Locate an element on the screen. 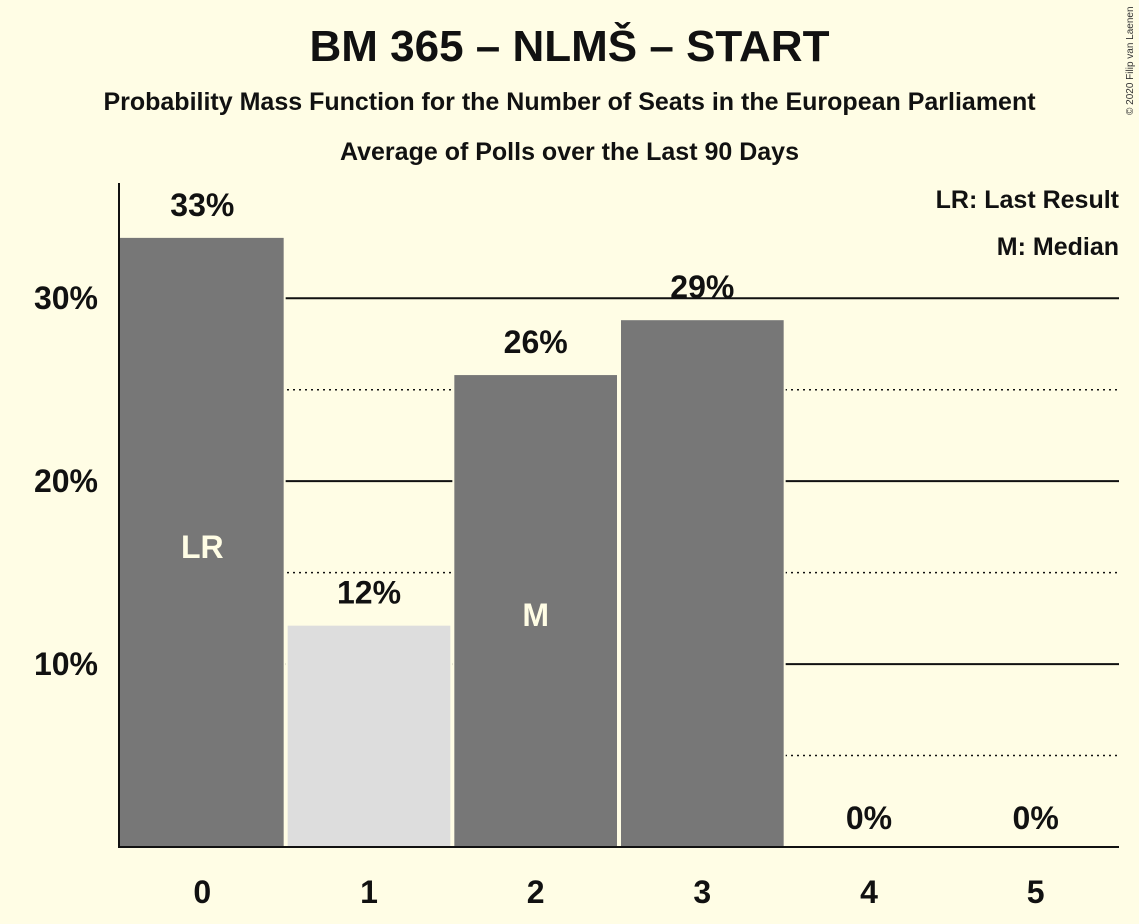 Image resolution: width=1139 pixels, height=924 pixels. x-tick-label: 3 is located at coordinates (702, 892).